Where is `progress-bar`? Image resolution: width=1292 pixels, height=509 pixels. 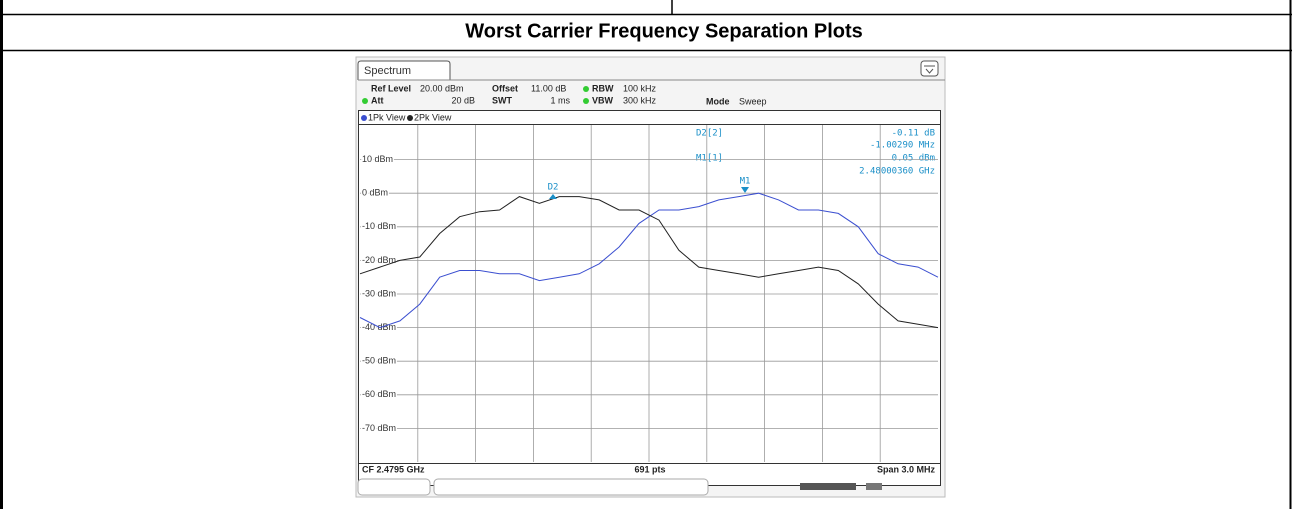
progress-bar is located at coordinates (828, 486).